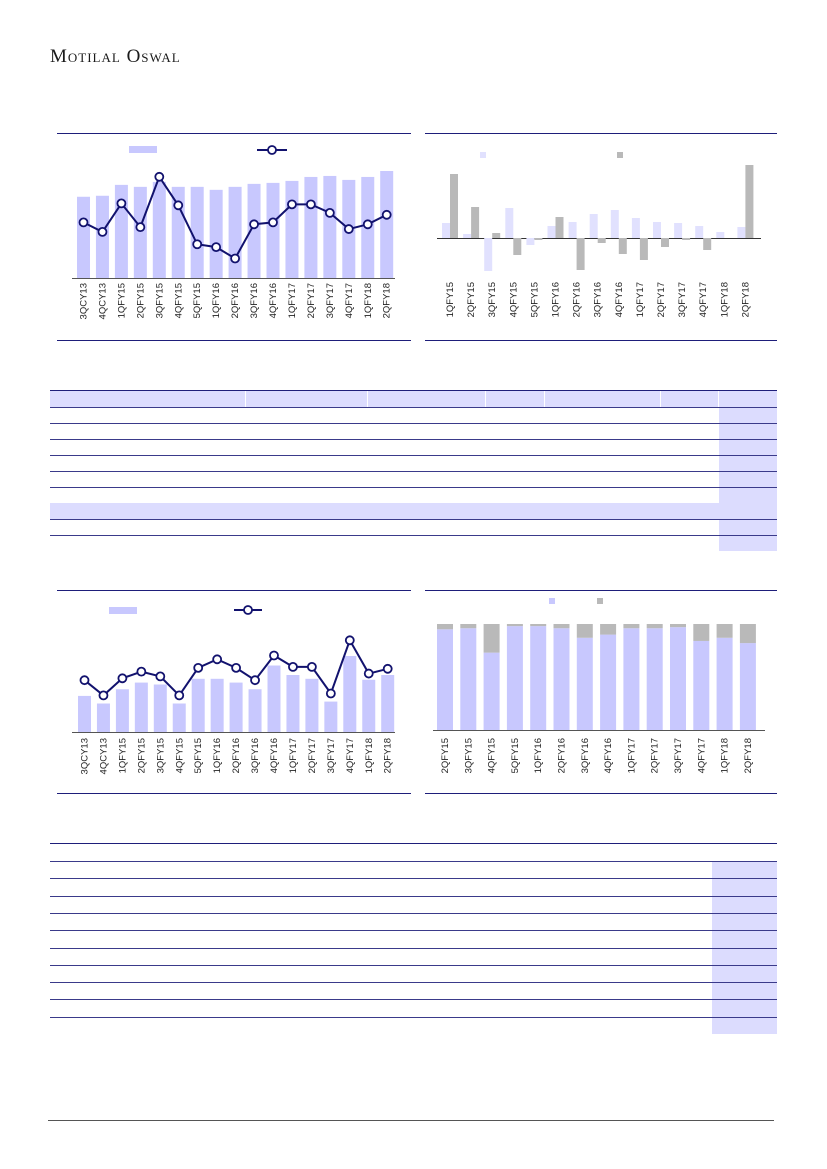 Image resolution: width=827 pixels, height=1169 pixels. What do you see at coordinates (413, 398) in the screenshot?
I see `table-header-row` at bounding box center [413, 398].